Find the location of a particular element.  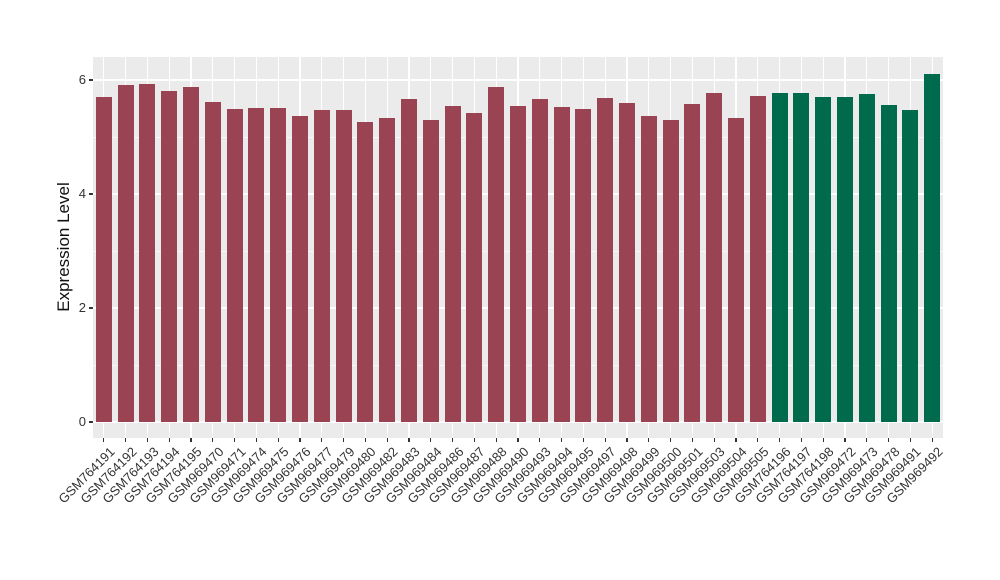

bar-GSM969497 is located at coordinates (605, 259).